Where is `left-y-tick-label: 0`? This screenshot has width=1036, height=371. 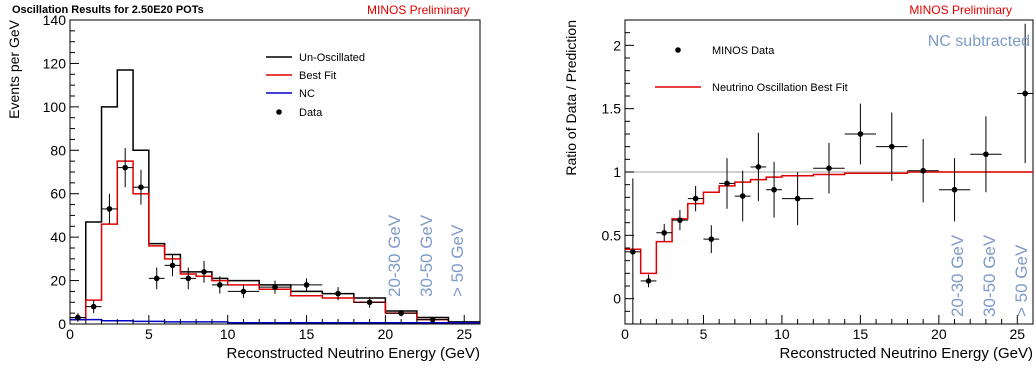
left-y-tick-label: 0 is located at coordinates (62, 324).